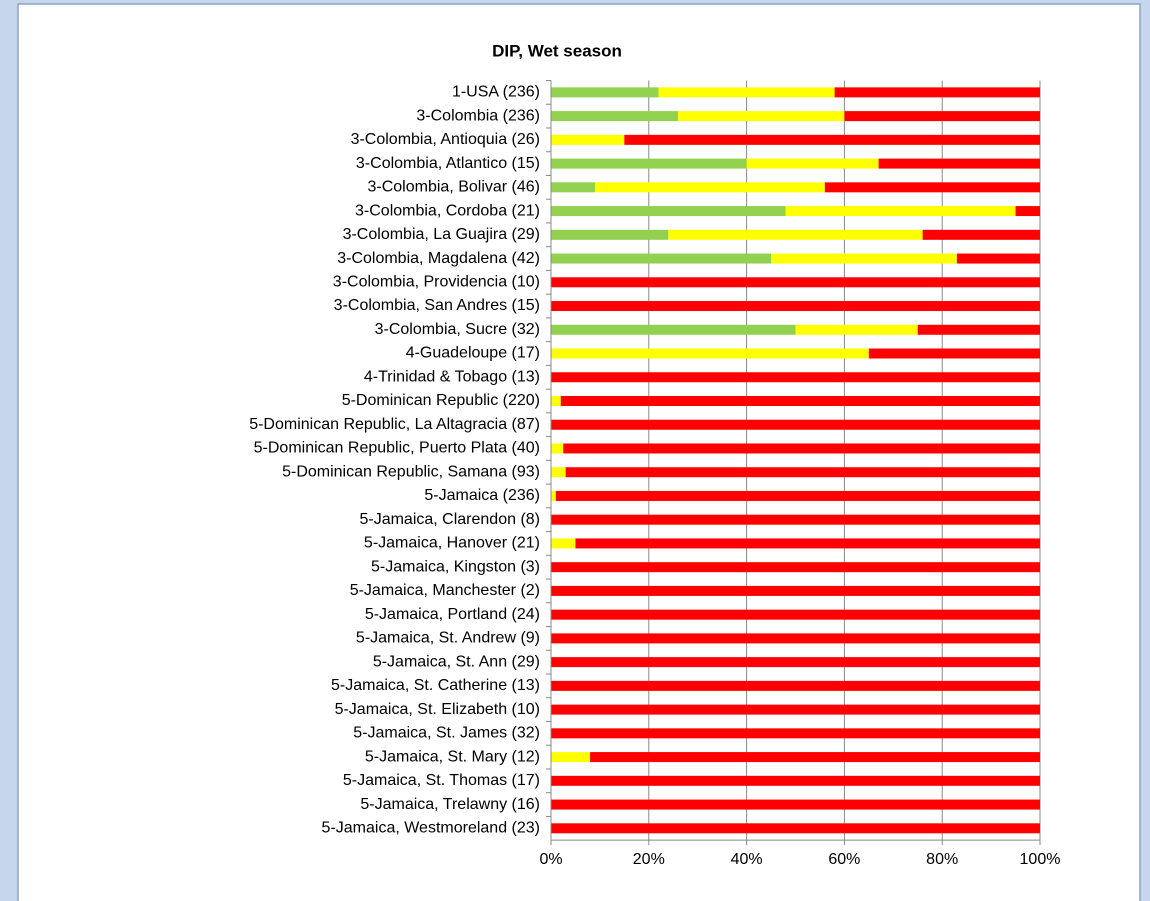 The height and width of the screenshot is (901, 1150). Describe the element at coordinates (453, 187) in the screenshot. I see `y-tick-label: 3-Colombia, Bolivar (46)` at that location.